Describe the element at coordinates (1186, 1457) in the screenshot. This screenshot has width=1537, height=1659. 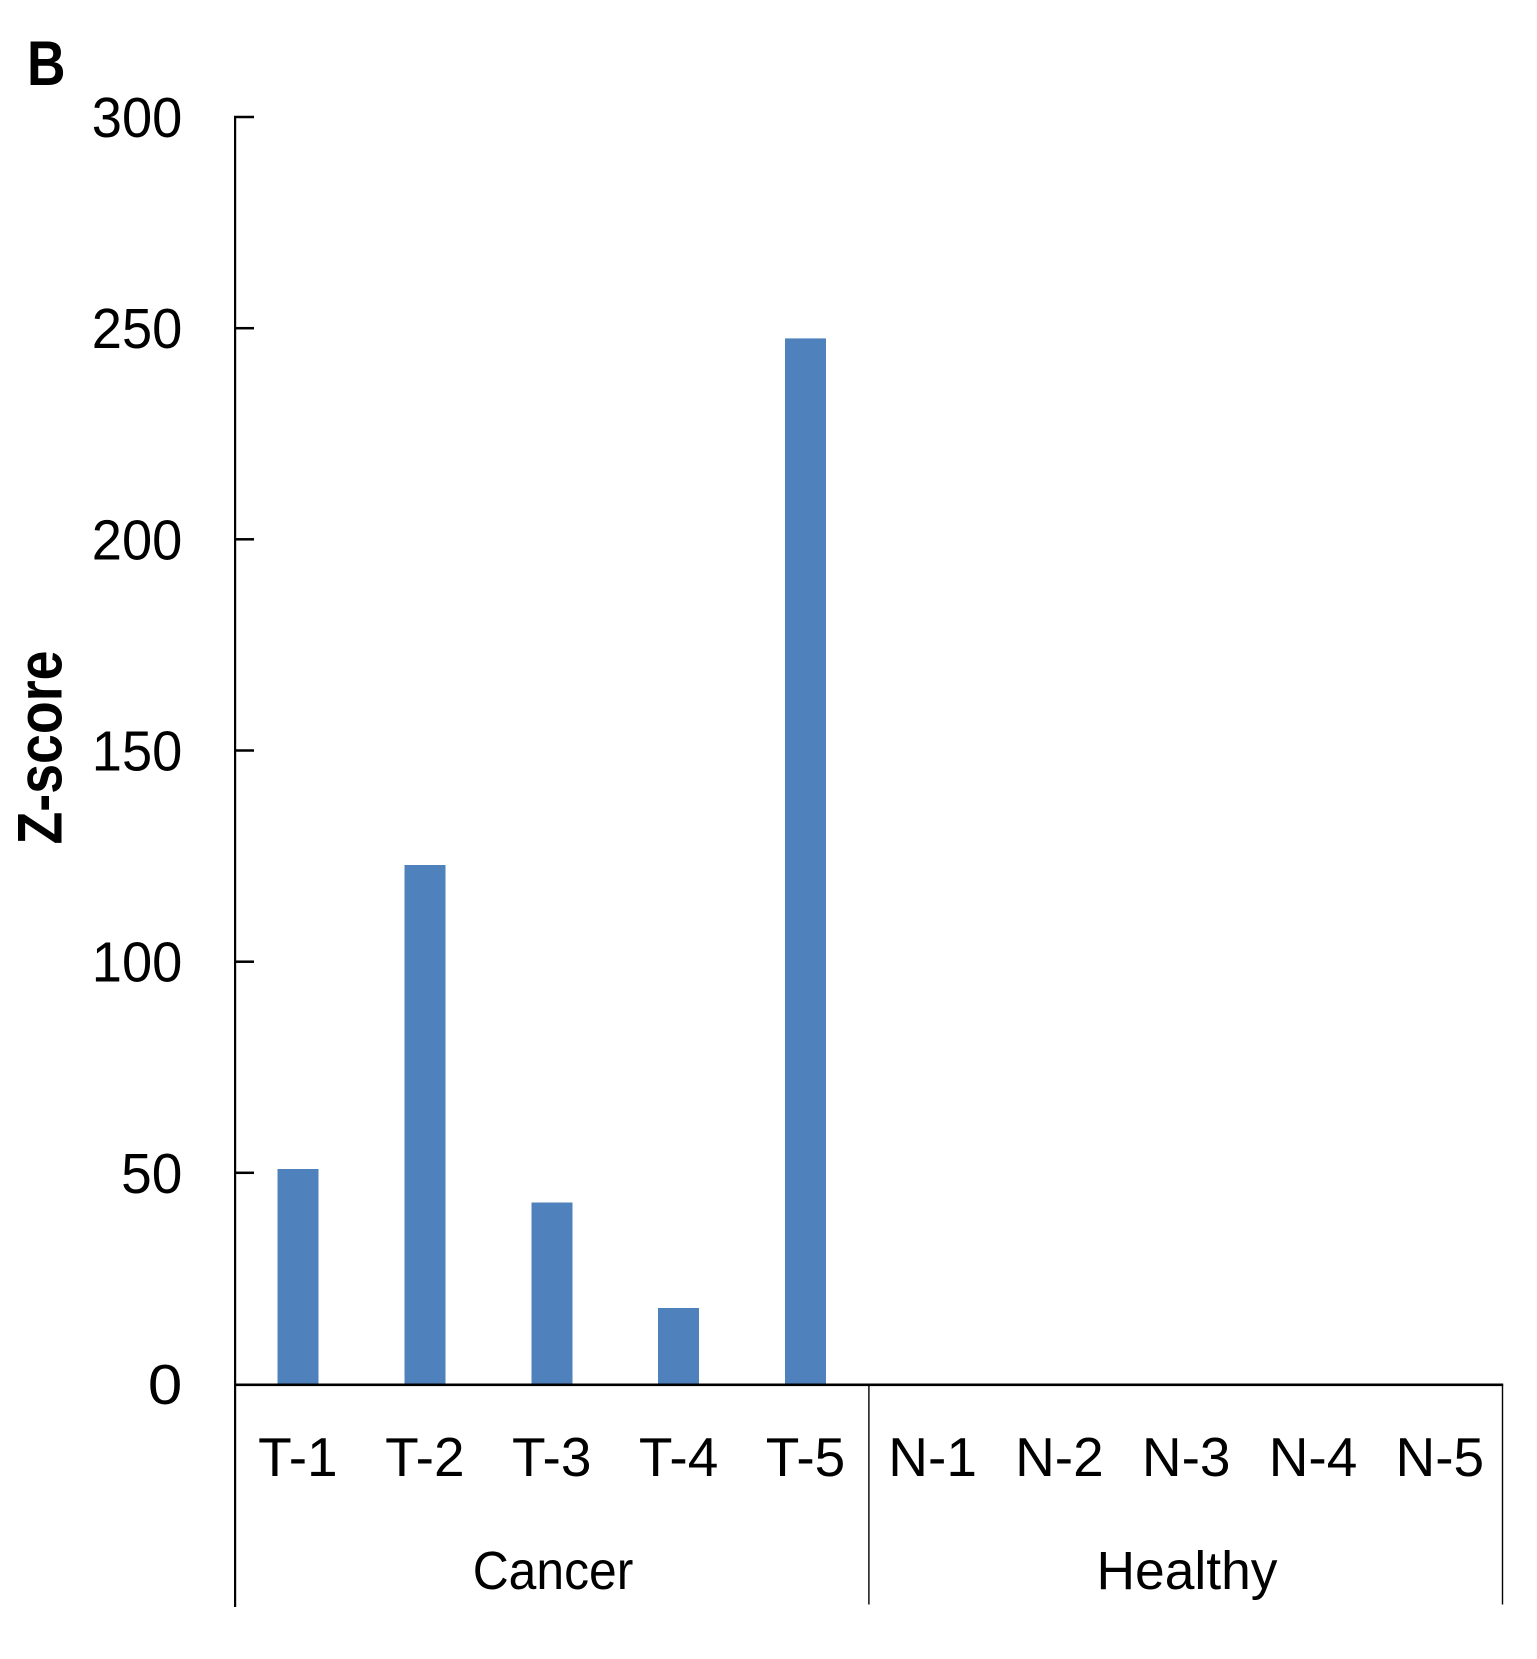
I see `svg-text: N-3` at that location.